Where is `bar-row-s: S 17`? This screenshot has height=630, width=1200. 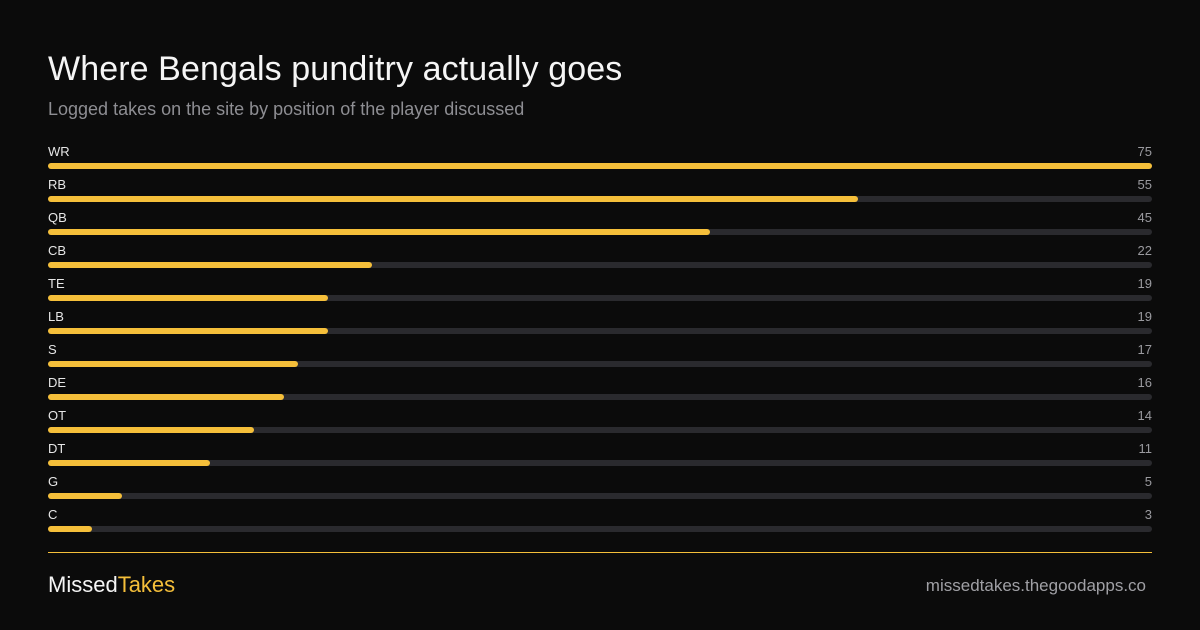
bar-row-s: S 17 is located at coordinates (600, 354).